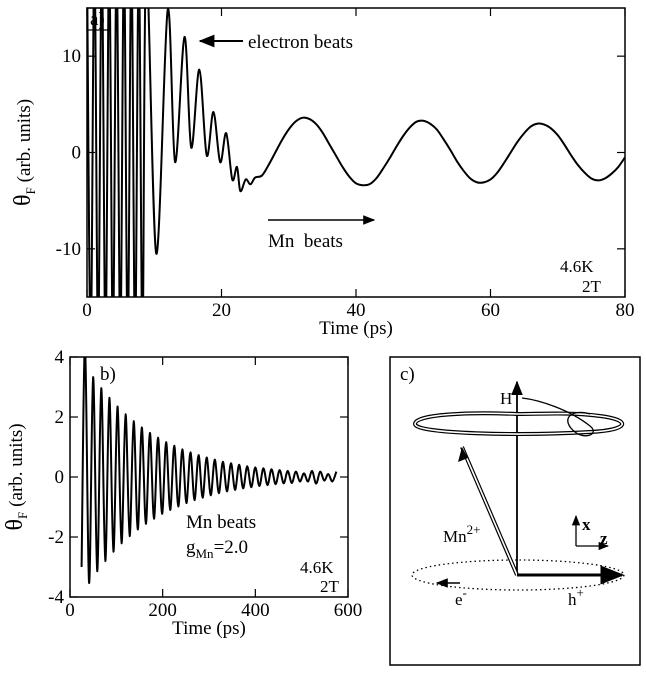  Describe the element at coordinates (572, 599) in the screenshot. I see `label: h` at that location.